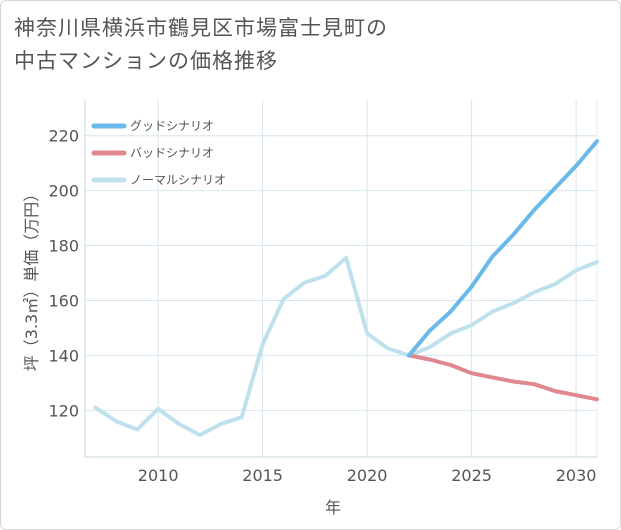 Image resolution: width=621 pixels, height=530 pixels. I want to click on chart-title-line-2: 中古マンションの価格推移, so click(146, 61).